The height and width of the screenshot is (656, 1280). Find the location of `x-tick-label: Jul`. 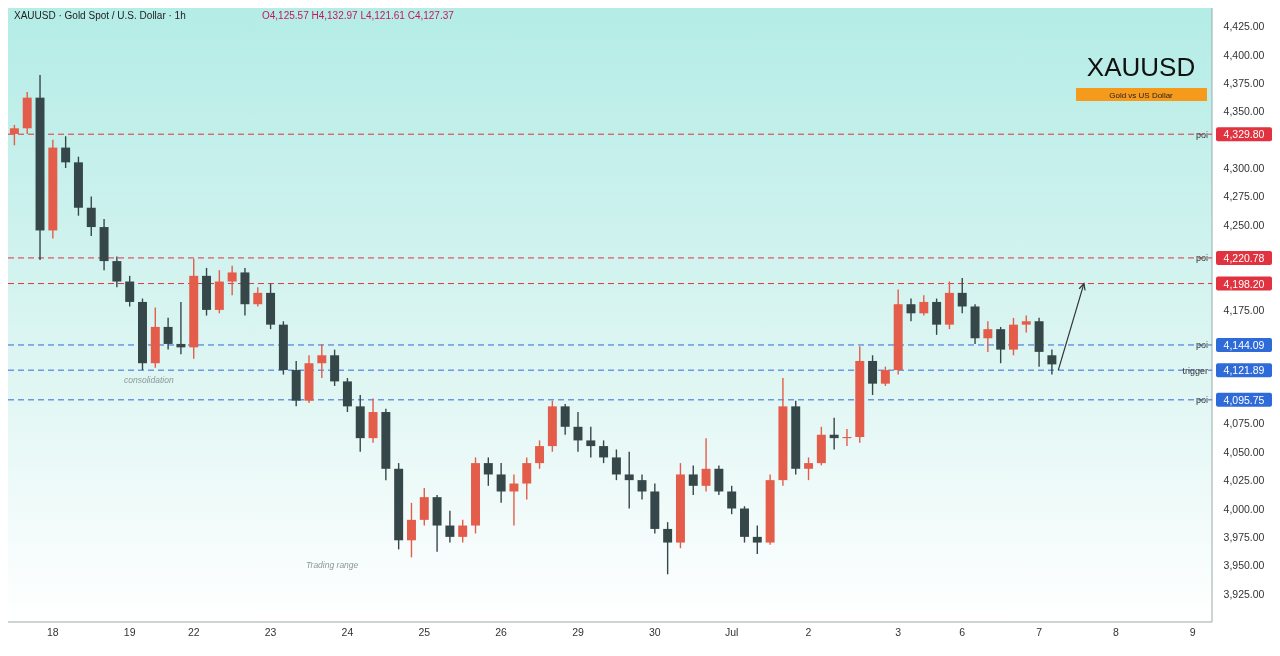

x-tick-label: Jul is located at coordinates (731, 632).